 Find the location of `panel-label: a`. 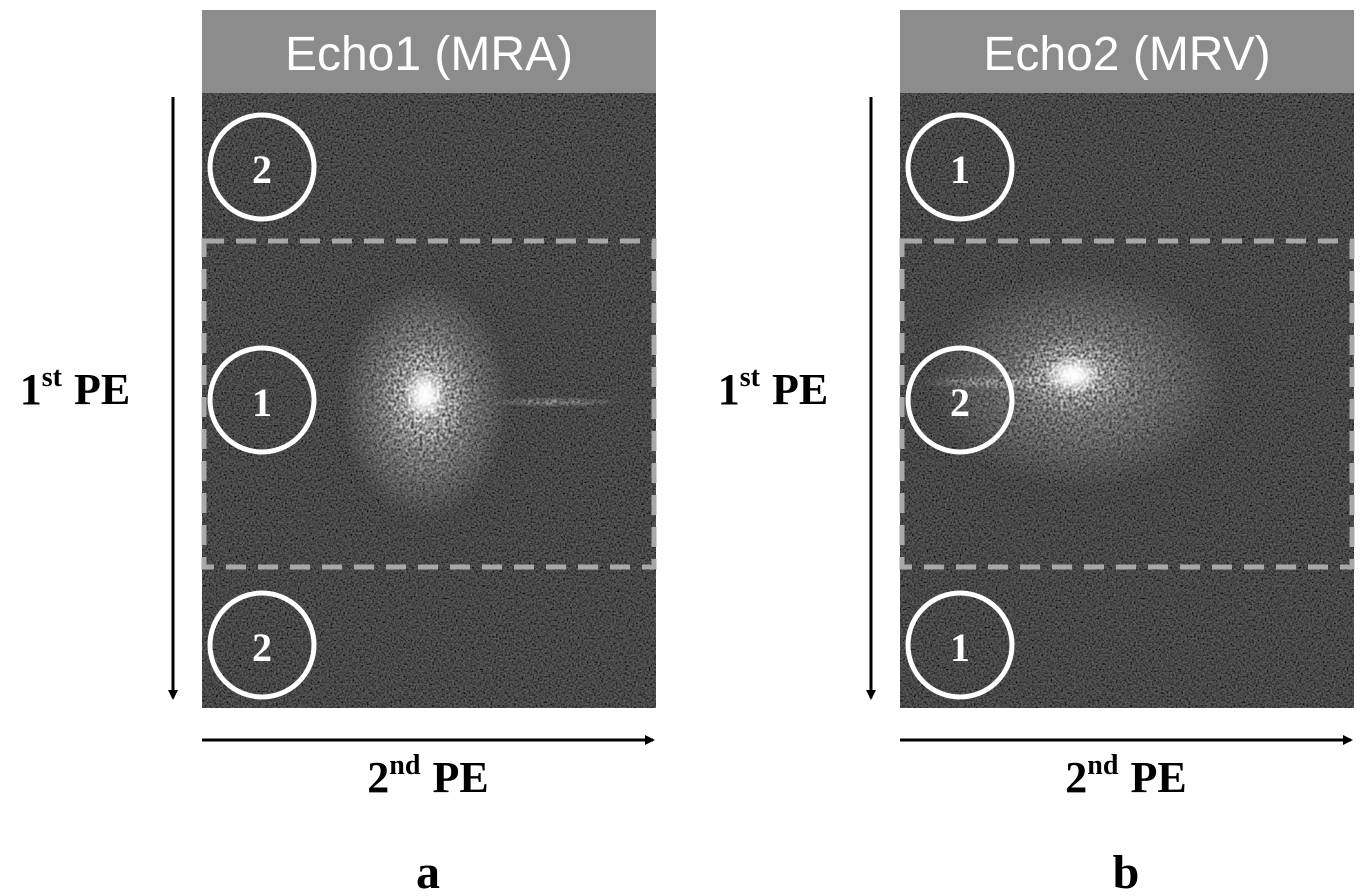

panel-label: a is located at coordinates (428, 871).